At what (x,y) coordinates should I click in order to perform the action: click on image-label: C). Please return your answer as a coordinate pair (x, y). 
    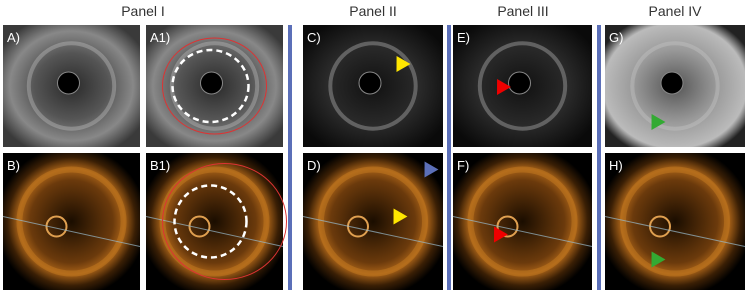
    Looking at the image, I should click on (314, 37).